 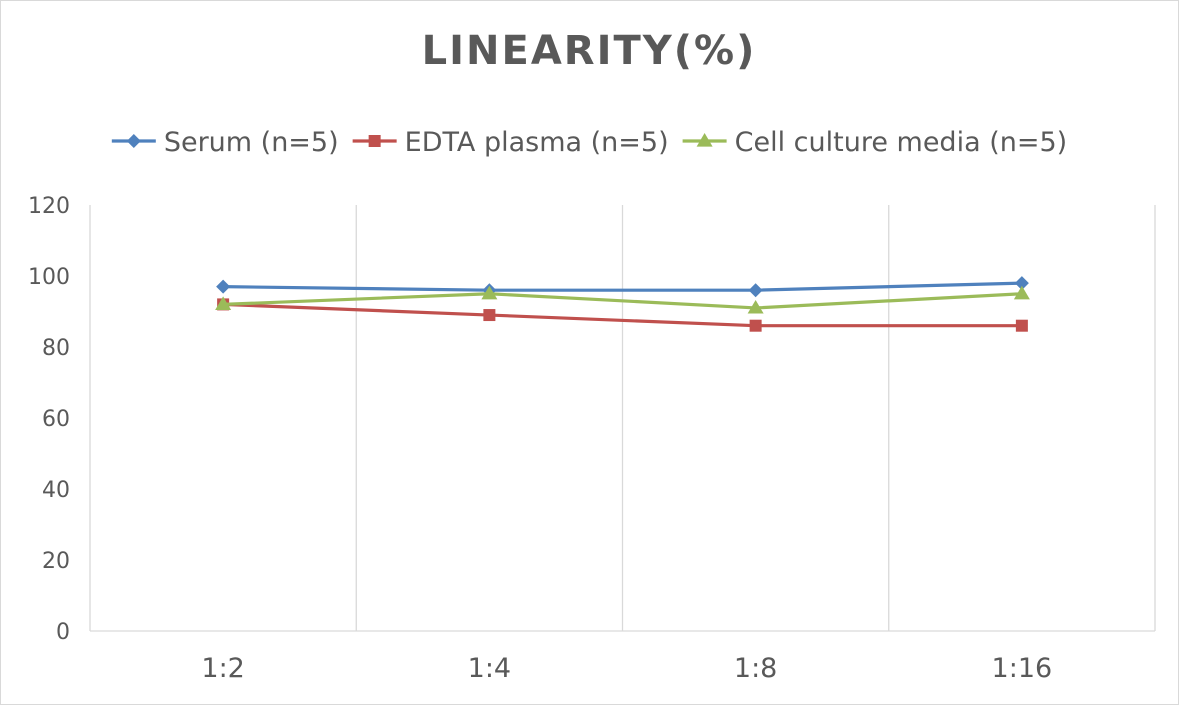 What do you see at coordinates (489, 668) in the screenshot?
I see `x-tick-label: 1:4` at bounding box center [489, 668].